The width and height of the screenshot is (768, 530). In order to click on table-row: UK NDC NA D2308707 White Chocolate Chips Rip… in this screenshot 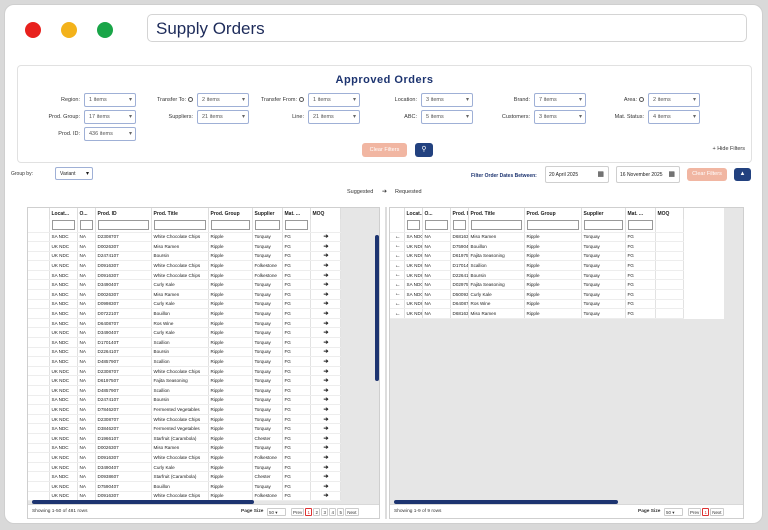, I will do `click(184, 419)`.